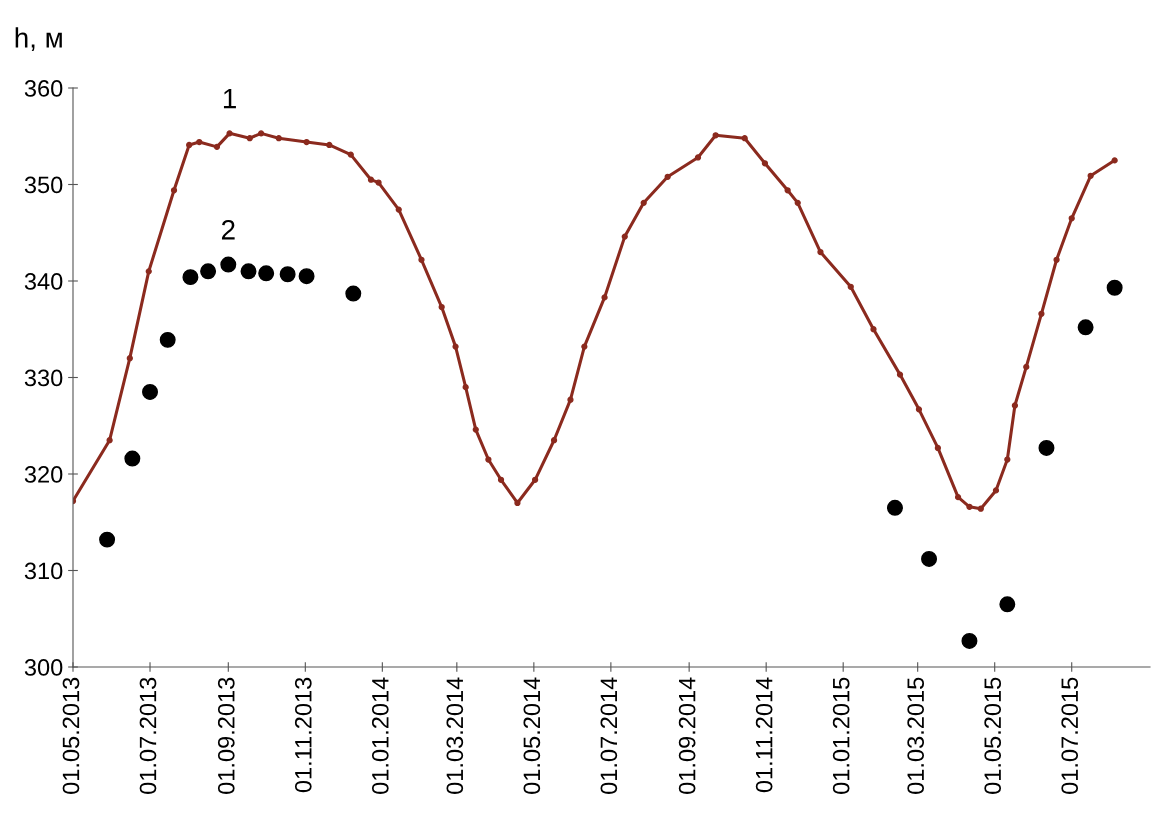 The image size is (1153, 816). I want to click on x-tick-label: 01.11.2013, so click(303, 735).